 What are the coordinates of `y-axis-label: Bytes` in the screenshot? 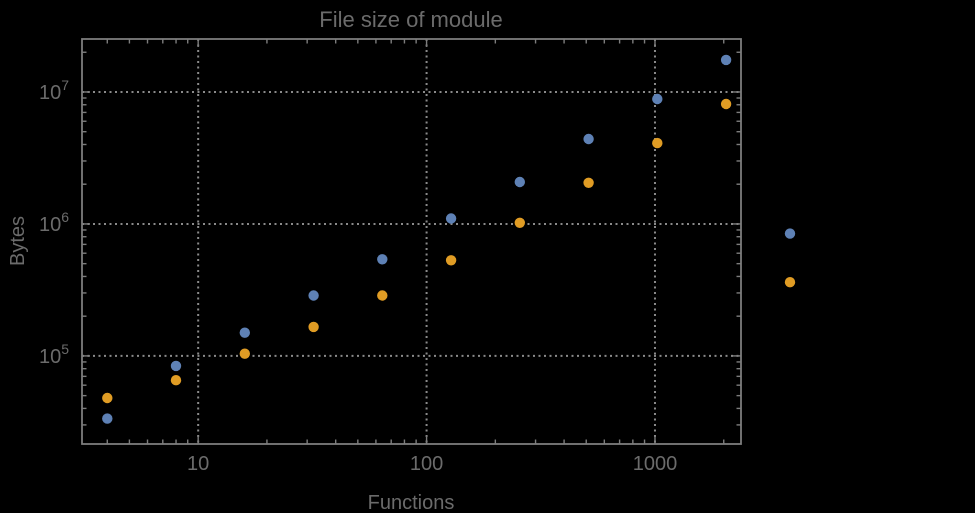 It's located at (18, 241).